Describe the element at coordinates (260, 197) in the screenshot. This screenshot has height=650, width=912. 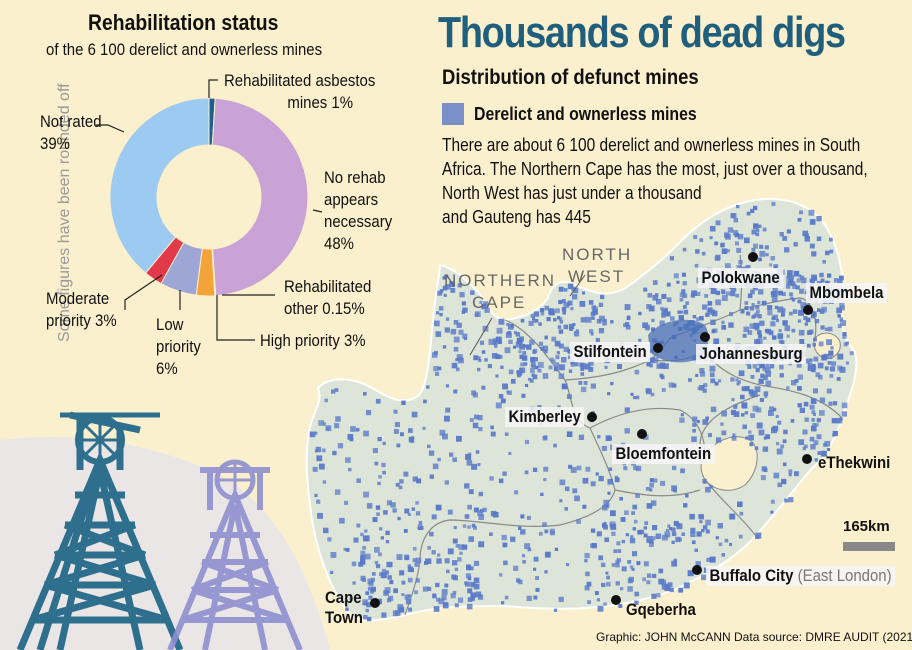
I see `donut-segment-no-rehab-appears-necessary` at that location.